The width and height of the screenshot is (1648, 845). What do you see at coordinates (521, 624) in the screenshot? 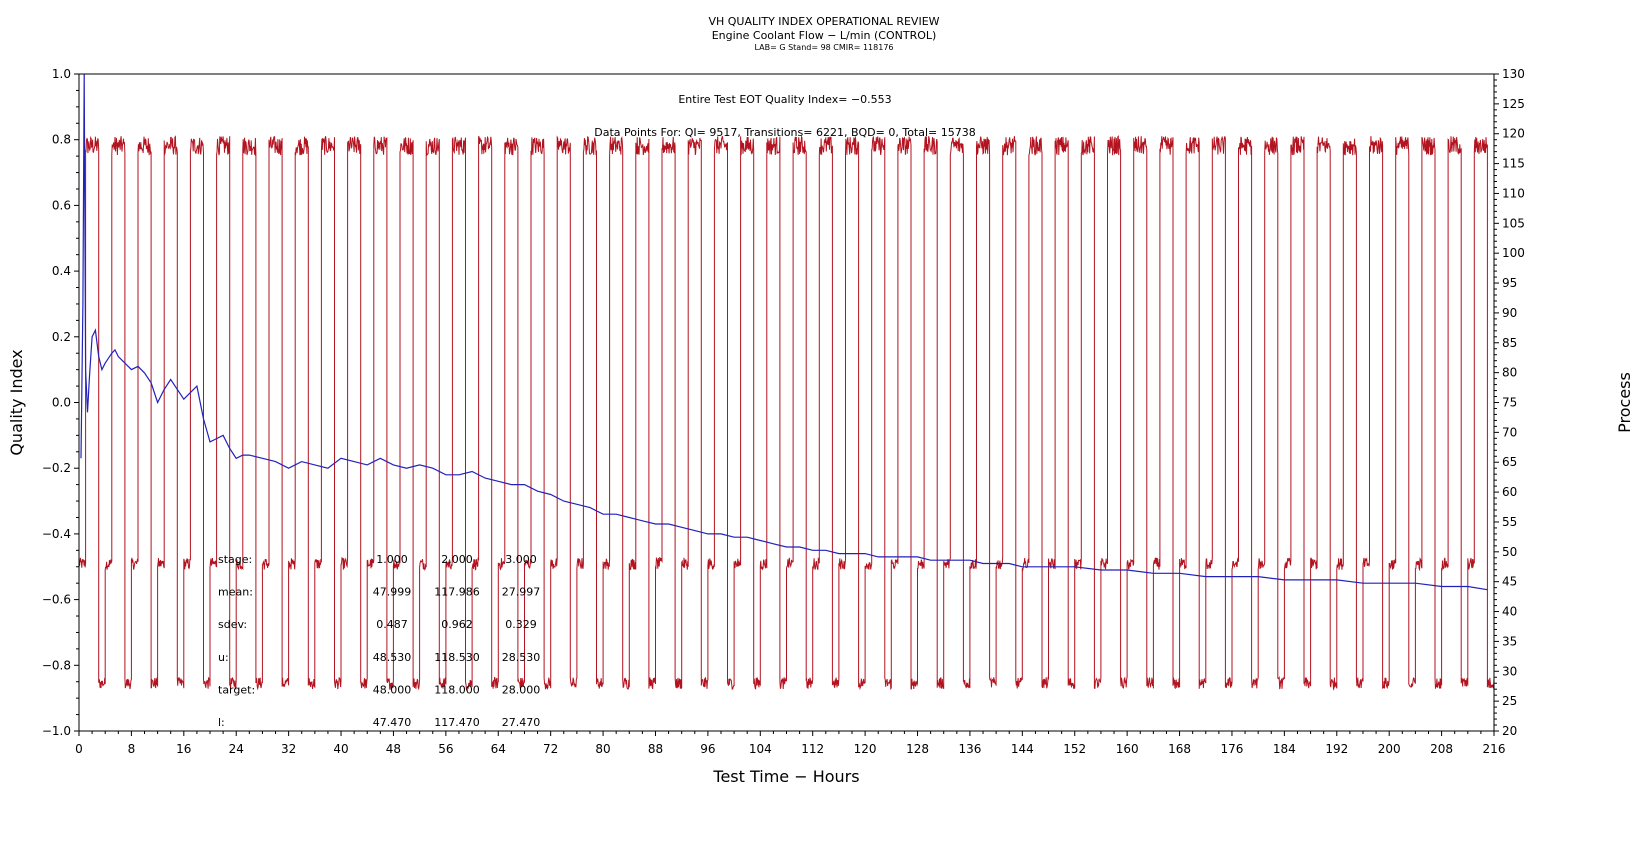
I see `stats-cell: 0.329` at bounding box center [521, 624].